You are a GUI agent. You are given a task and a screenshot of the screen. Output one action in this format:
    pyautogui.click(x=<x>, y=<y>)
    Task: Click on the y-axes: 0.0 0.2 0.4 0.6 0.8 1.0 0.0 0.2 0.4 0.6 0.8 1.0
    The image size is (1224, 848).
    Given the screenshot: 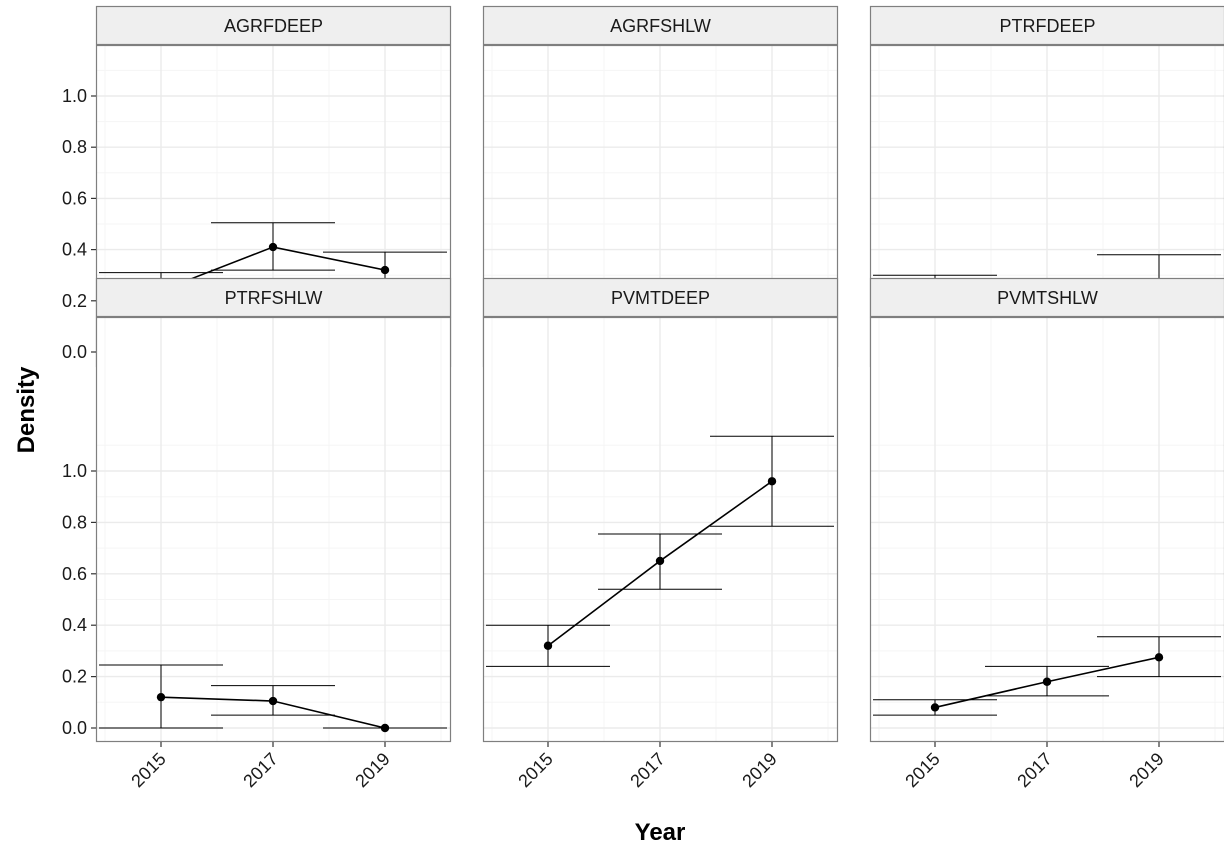 What is the action you would take?
    pyautogui.click(x=79, y=412)
    